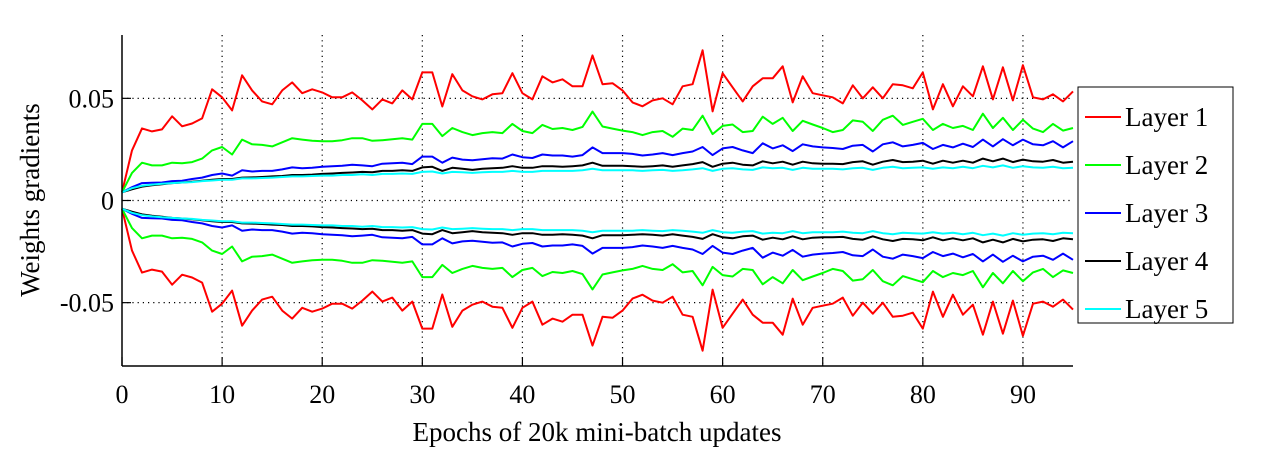  Describe the element at coordinates (30, 200) in the screenshot. I see `y-axis-label: Weights gradients` at that location.